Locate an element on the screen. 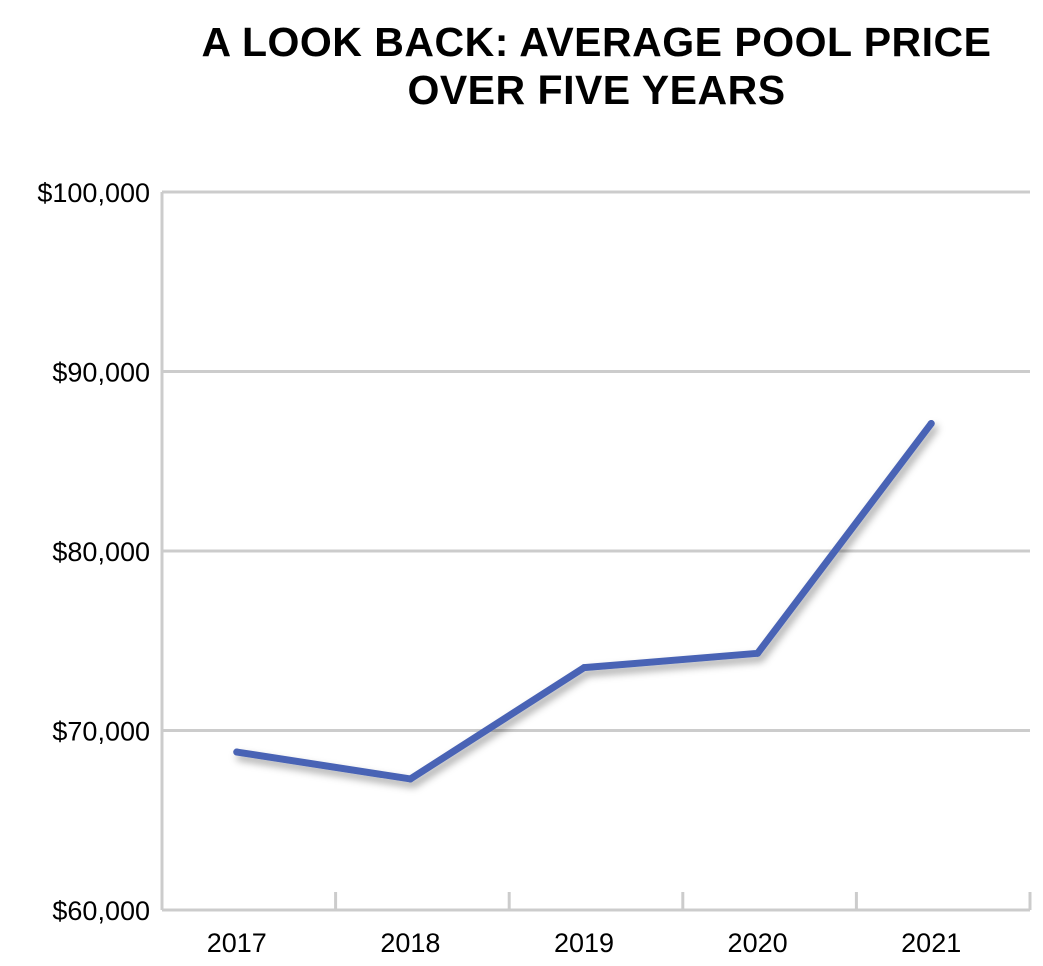 The height and width of the screenshot is (966, 1043). y-tick-label: $60,000 is located at coordinates (101, 911).